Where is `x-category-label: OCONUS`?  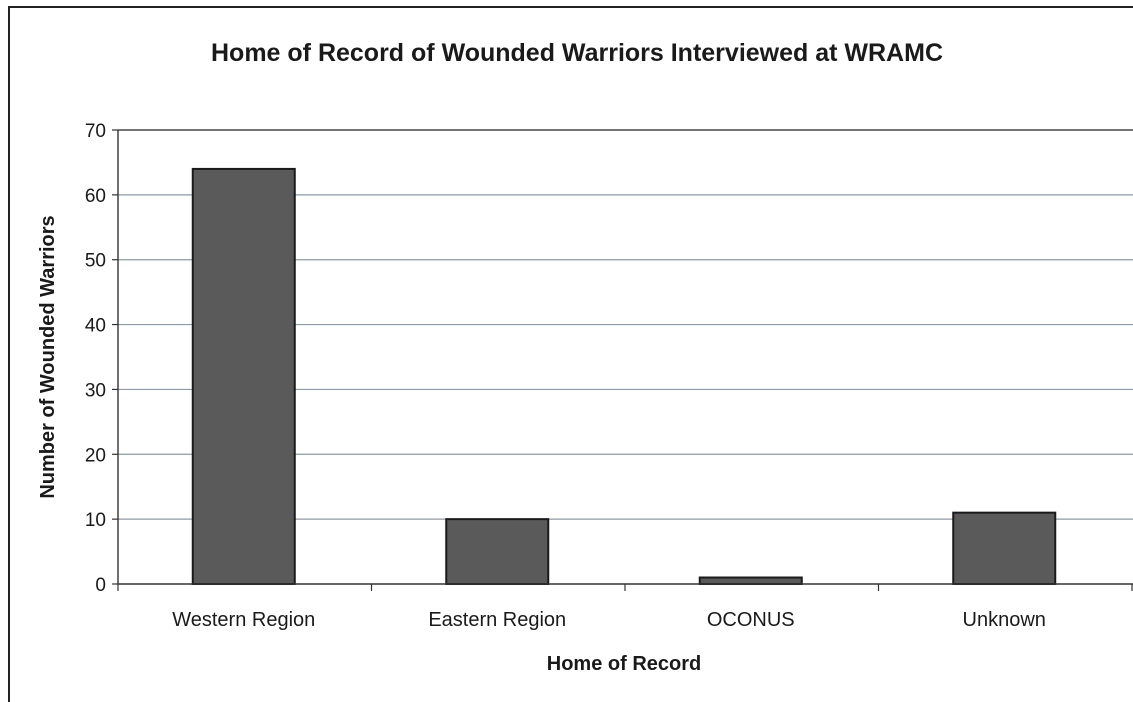 x-category-label: OCONUS is located at coordinates (751, 620).